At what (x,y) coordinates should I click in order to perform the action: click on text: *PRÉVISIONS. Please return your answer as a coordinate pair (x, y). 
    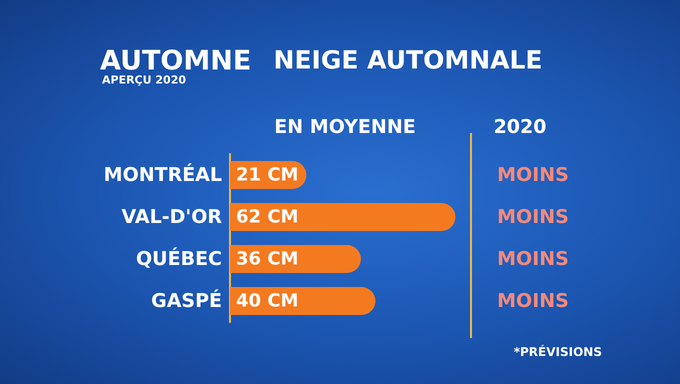
    Looking at the image, I should click on (558, 351).